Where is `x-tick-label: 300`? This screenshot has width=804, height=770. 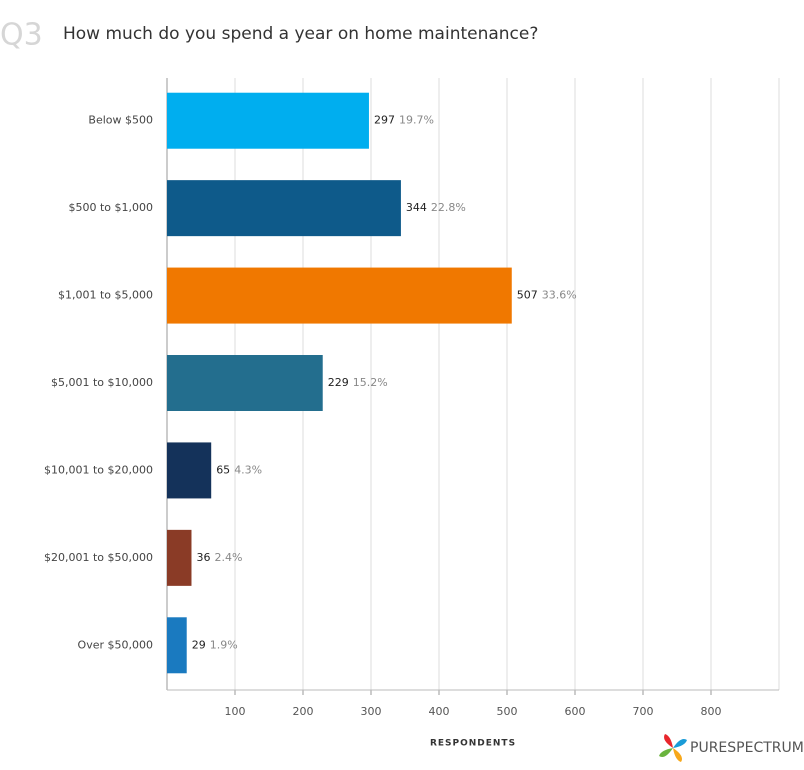
x-tick-label: 300 is located at coordinates (371, 711).